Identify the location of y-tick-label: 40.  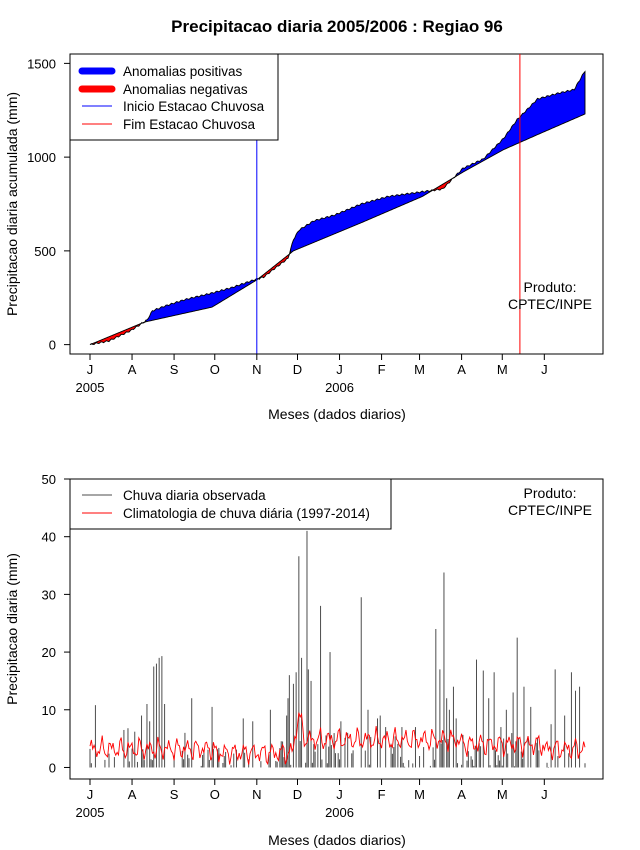
(49, 537).